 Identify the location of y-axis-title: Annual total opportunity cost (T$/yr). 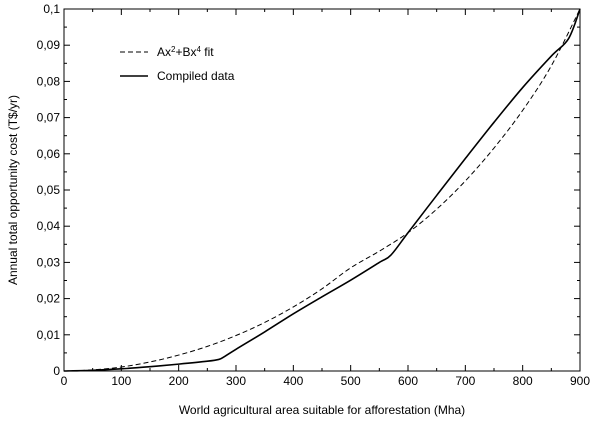
(13, 190).